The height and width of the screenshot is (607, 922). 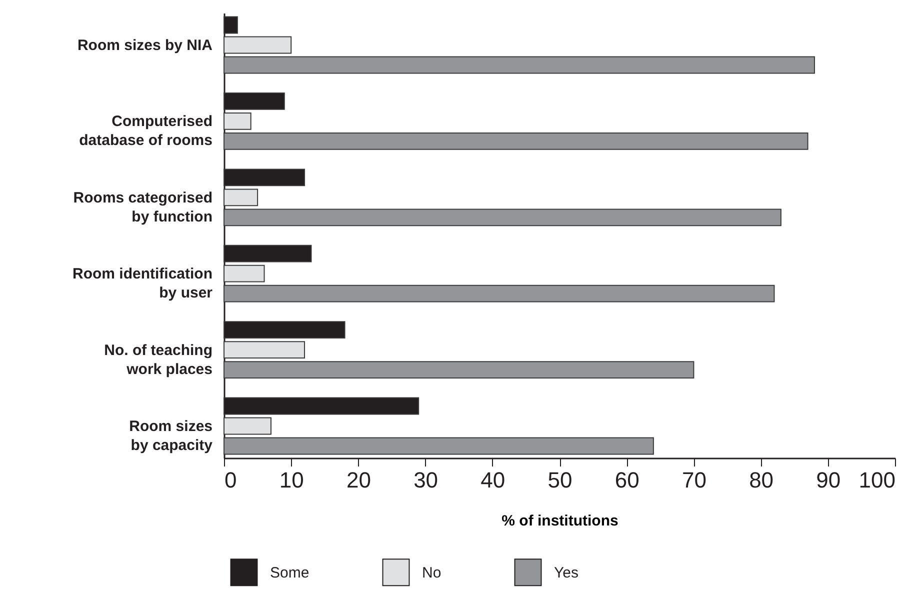 What do you see at coordinates (493, 480) in the screenshot?
I see `x-tick-label: 40` at bounding box center [493, 480].